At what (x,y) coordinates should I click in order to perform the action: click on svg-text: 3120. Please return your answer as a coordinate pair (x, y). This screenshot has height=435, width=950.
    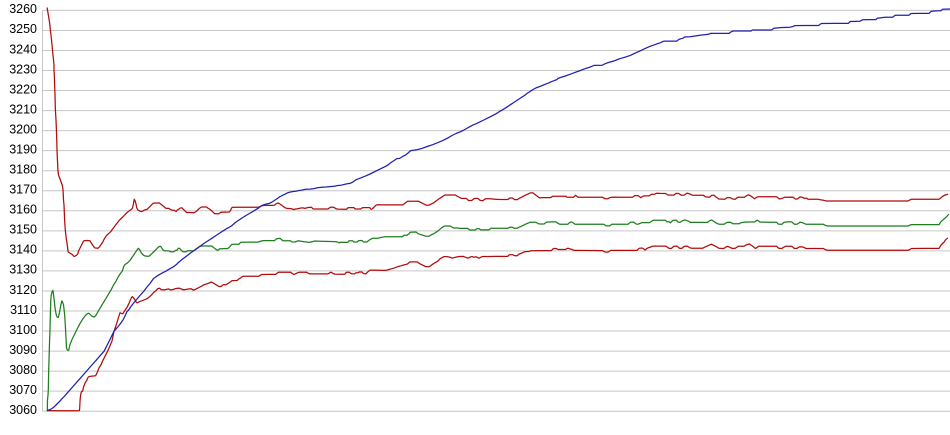
    Looking at the image, I should click on (23, 290).